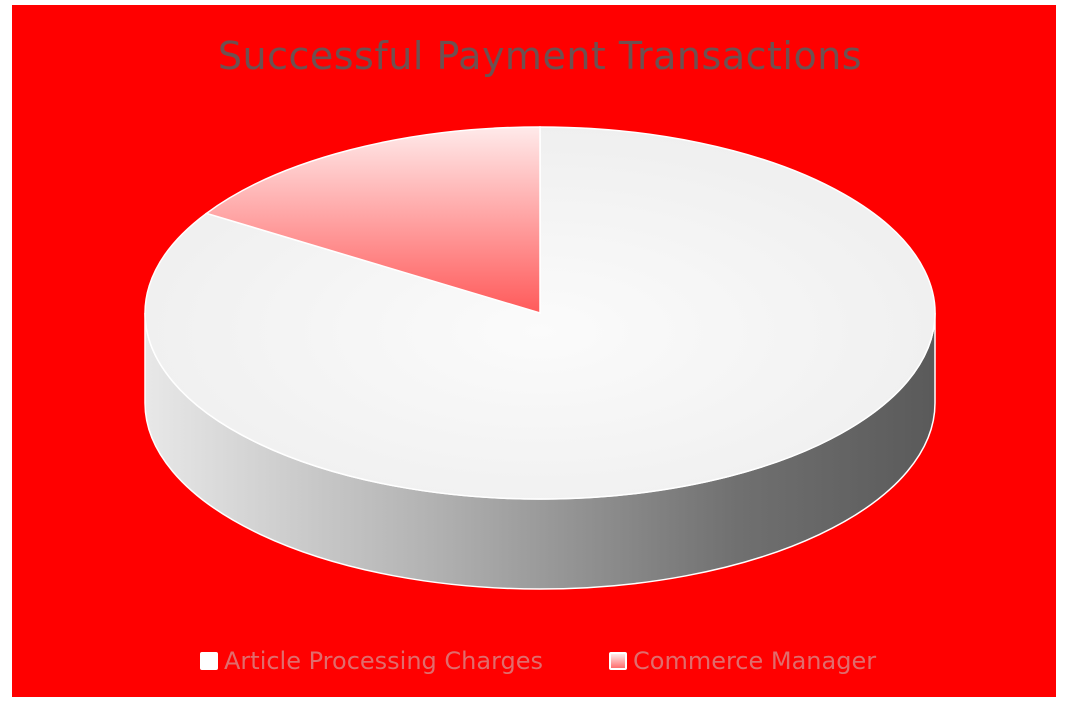  Describe the element at coordinates (384, 661) in the screenshot. I see `legend-label-article-processing-charges: Article Processing Charges` at that location.